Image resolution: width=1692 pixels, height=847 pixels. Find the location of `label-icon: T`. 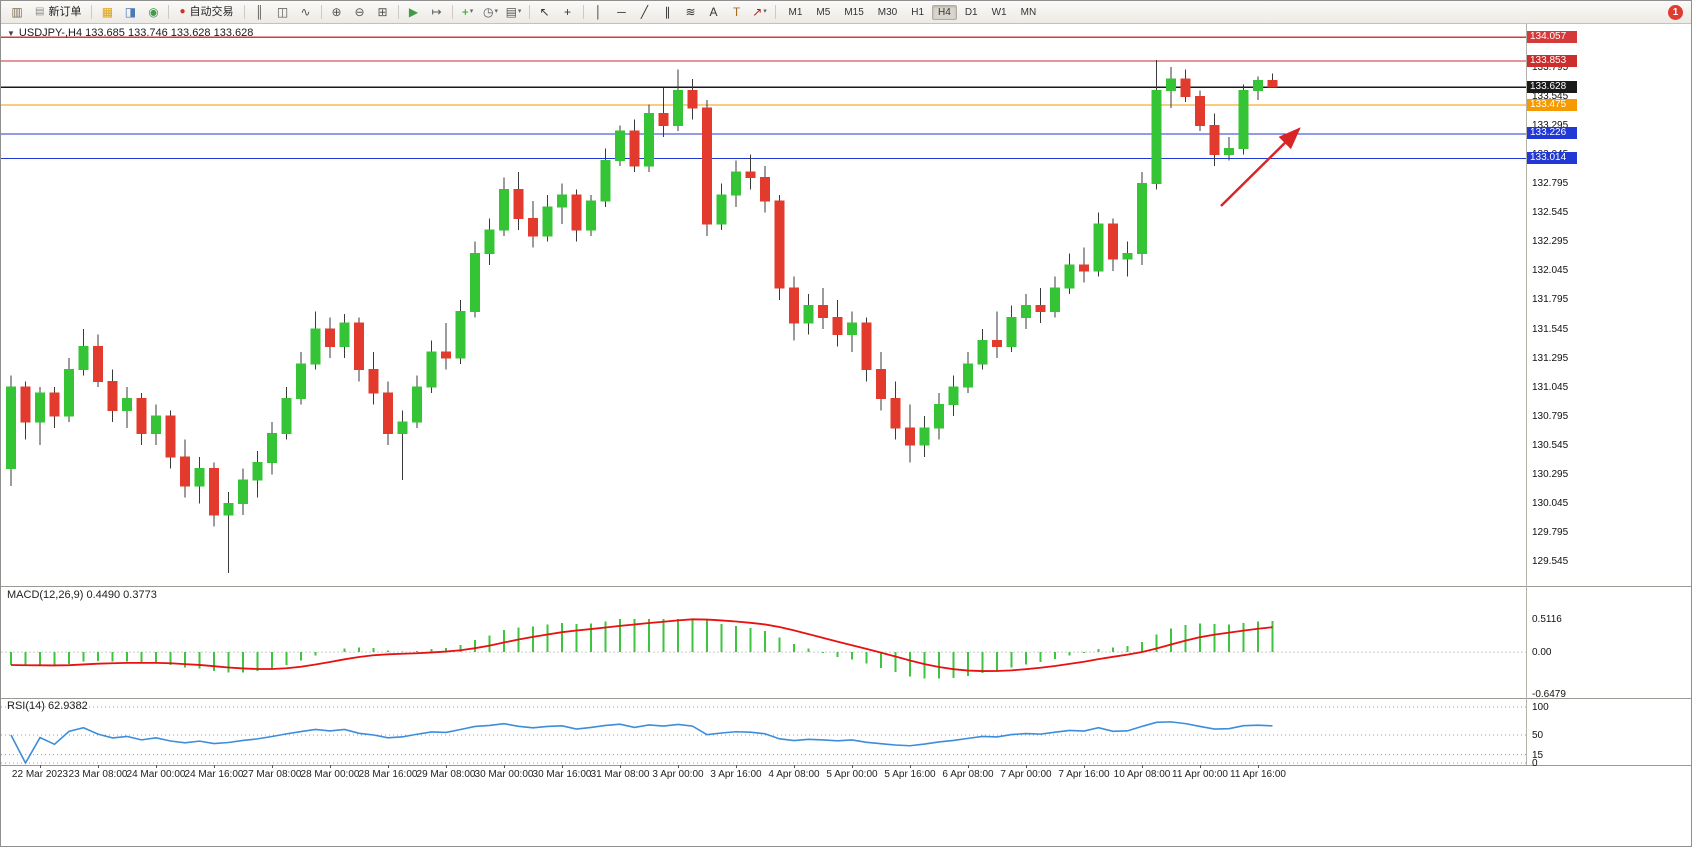

label-icon: T is located at coordinates (737, 12).